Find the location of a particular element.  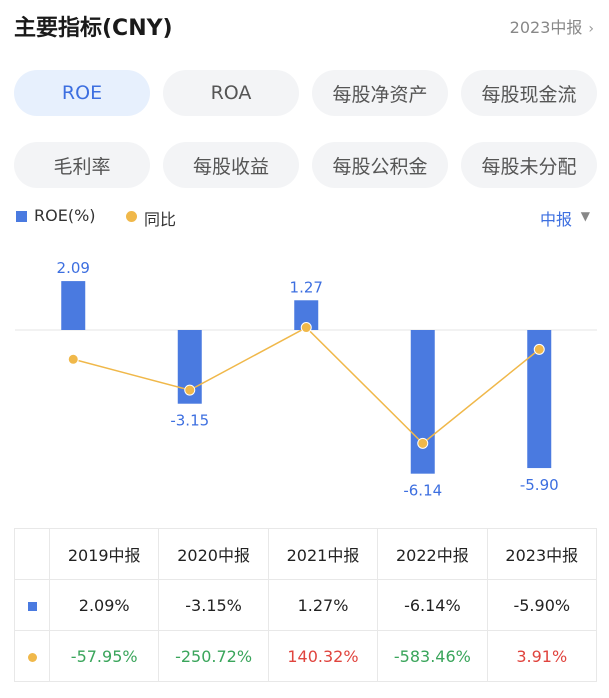

table-cell: 2.09% is located at coordinates (104, 605).